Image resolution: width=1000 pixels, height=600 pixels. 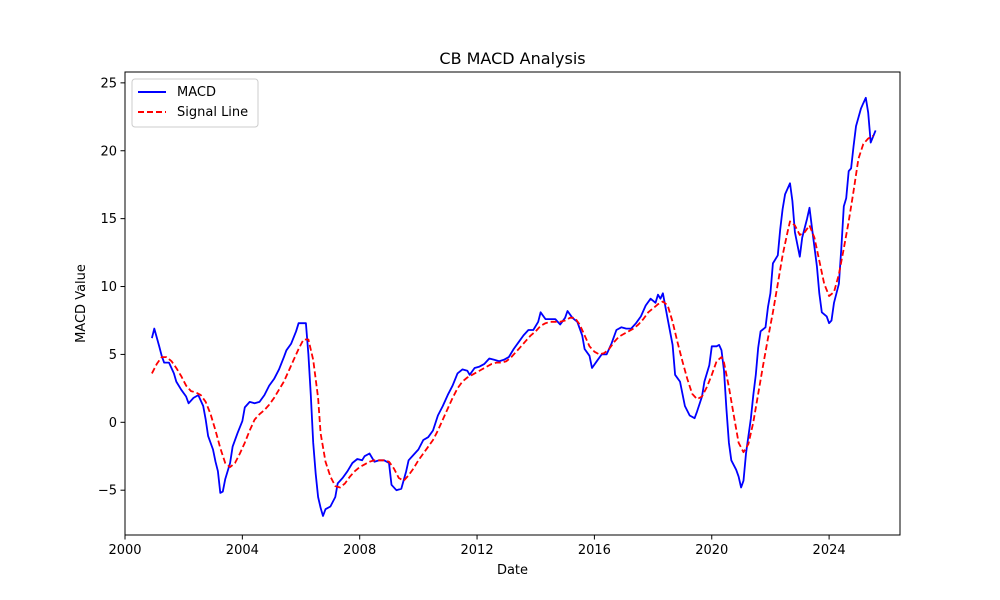 What do you see at coordinates (108, 287) in the screenshot?
I see `y-tick-label: 10` at bounding box center [108, 287].